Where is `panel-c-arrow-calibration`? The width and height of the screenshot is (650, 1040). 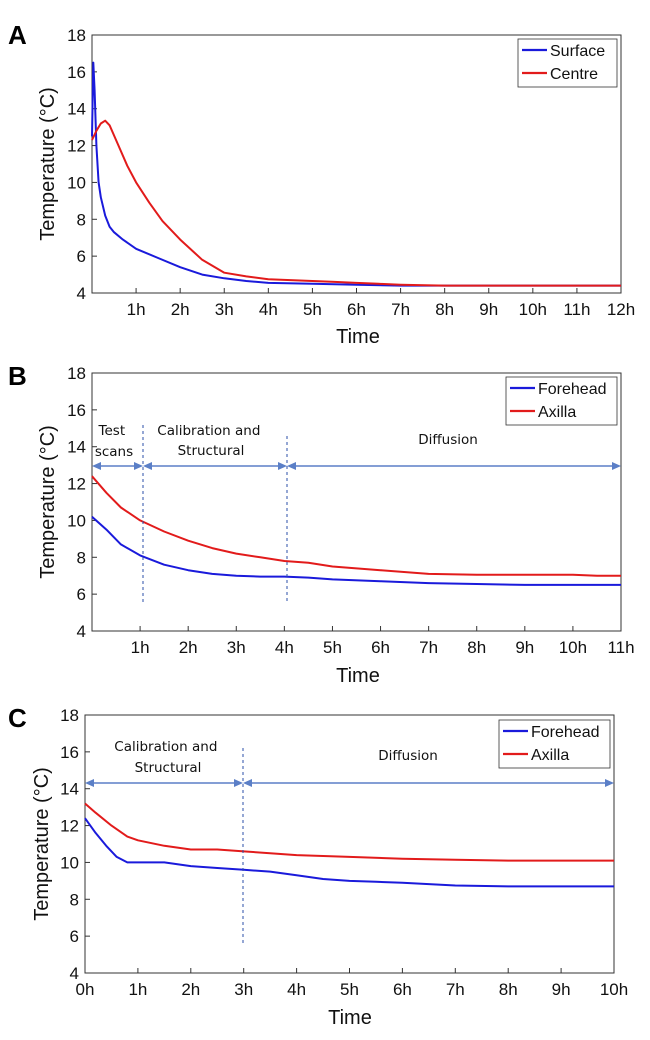 panel-c-arrow-calibration is located at coordinates (164, 783).